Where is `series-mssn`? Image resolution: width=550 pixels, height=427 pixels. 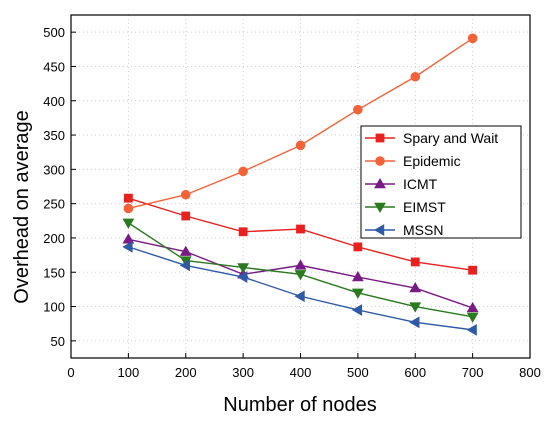
series-mssn is located at coordinates (299, 288).